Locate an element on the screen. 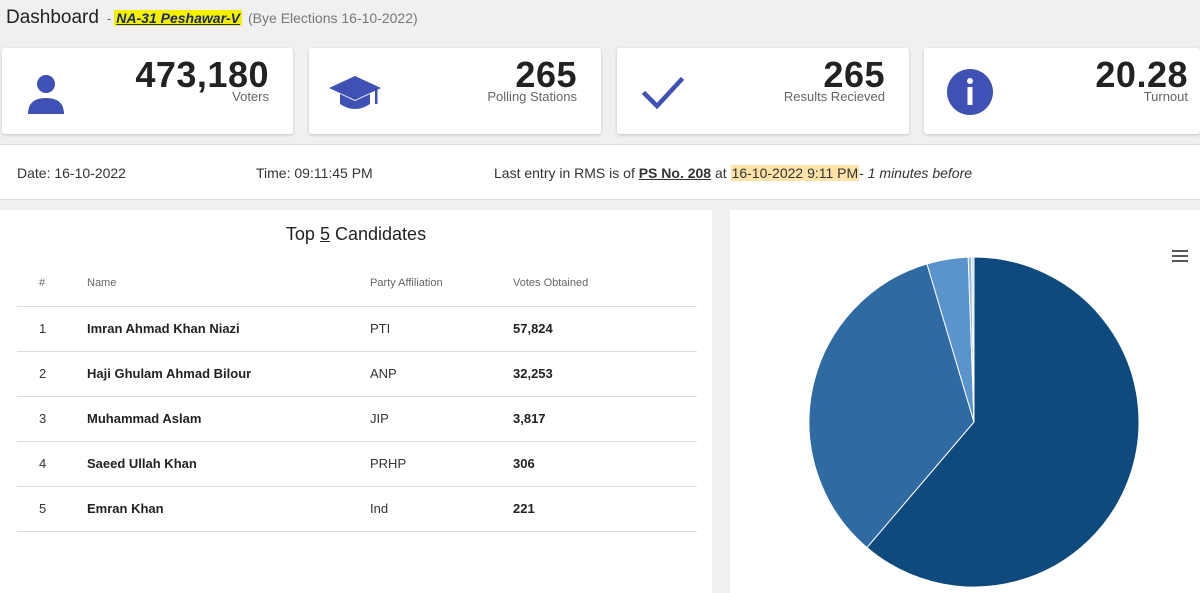 Image resolution: width=1200 pixels, height=593 pixels. page-title: Dashboard is located at coordinates (52, 17).